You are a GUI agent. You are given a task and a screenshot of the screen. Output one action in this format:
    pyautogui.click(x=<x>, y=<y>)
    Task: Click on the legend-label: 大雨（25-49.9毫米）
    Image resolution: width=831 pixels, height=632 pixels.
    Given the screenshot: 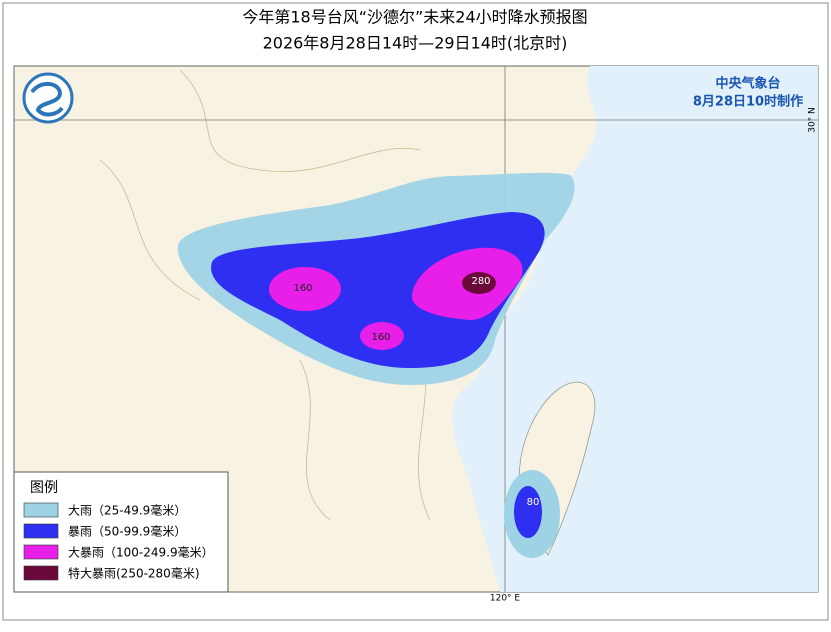 What is the action you would take?
    pyautogui.click(x=127, y=510)
    